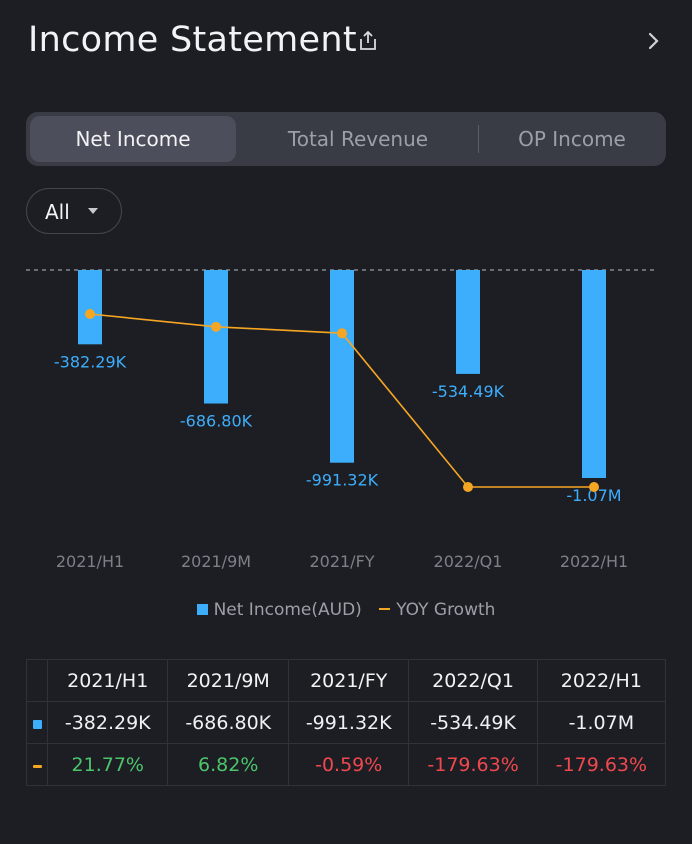 This screenshot has width=692, height=844. I want to click on bar-value-label: -382.29K, so click(90, 361).